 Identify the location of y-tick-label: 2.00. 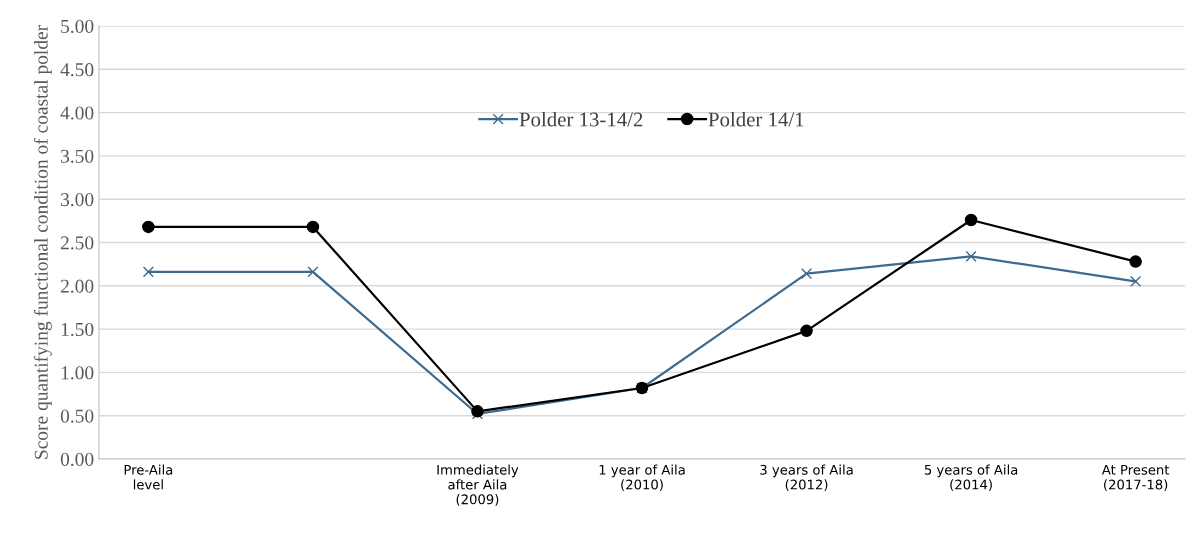
(77, 286).